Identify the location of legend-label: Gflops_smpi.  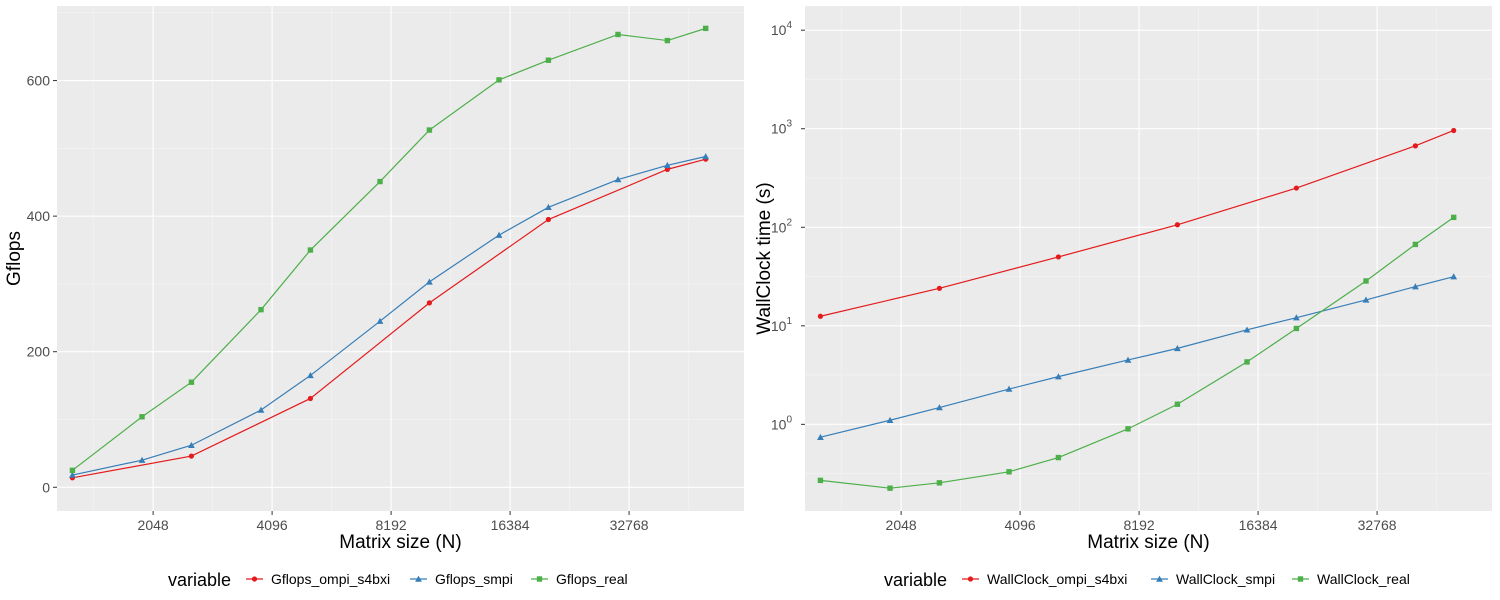
(474, 579).